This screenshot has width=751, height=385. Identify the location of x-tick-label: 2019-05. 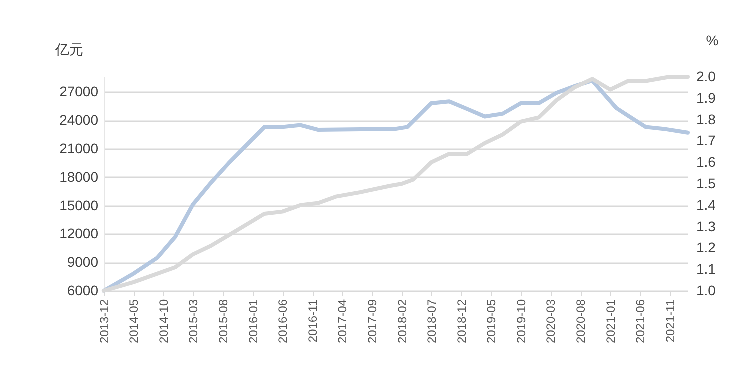
(491, 321).